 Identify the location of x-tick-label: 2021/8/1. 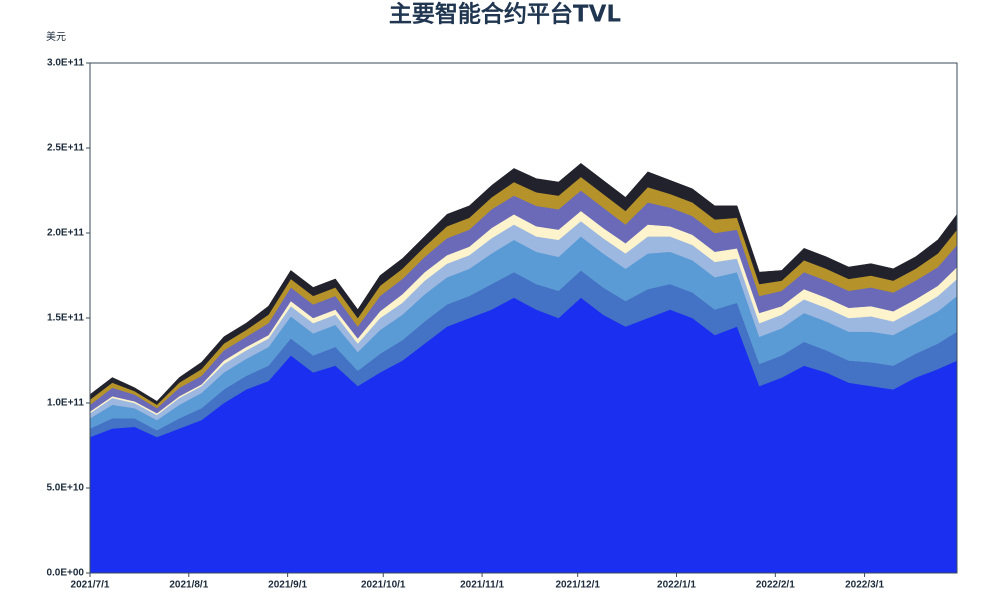
(188, 585).